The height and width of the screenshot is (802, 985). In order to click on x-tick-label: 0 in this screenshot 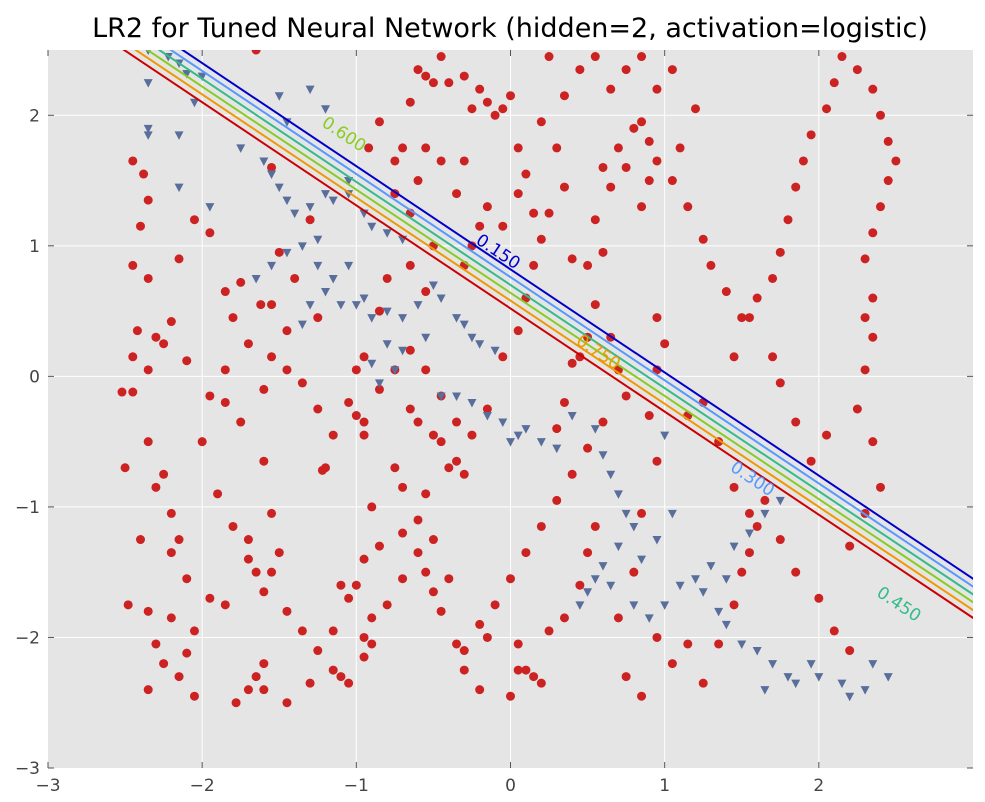, I will do `click(510, 786)`.